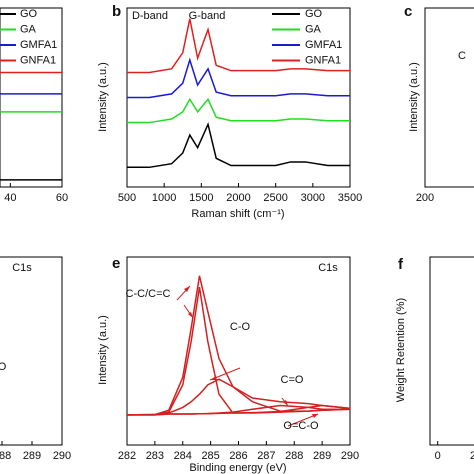 Image resolution: width=474 pixels, height=474 pixels. What do you see at coordinates (408, 11) in the screenshot?
I see `panel-label: c` at bounding box center [408, 11].